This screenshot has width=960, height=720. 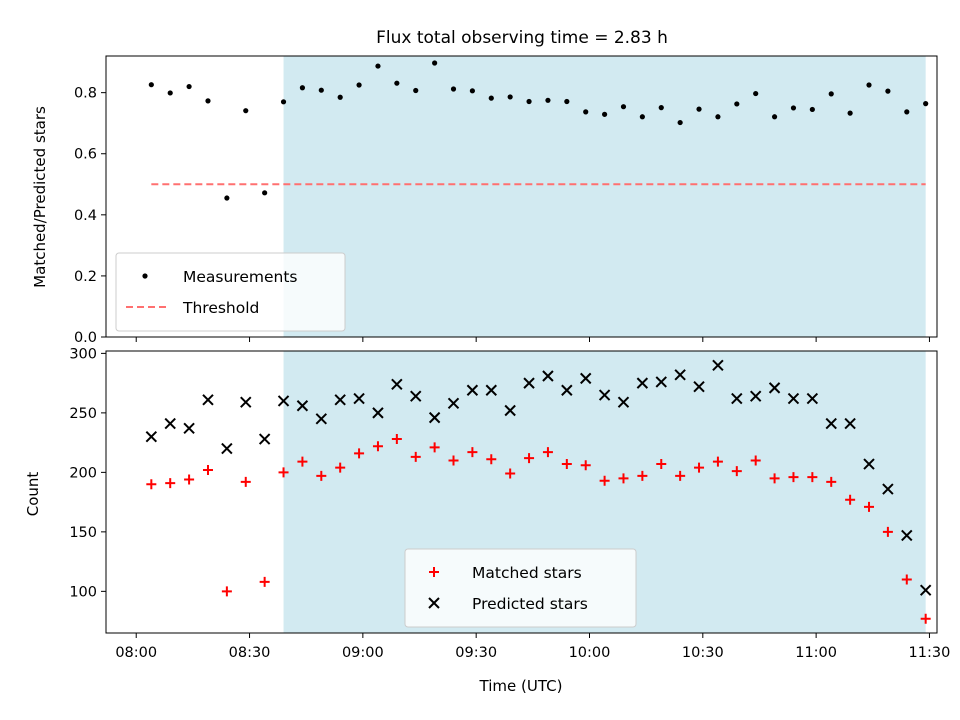 What do you see at coordinates (240, 277) in the screenshot?
I see `legend-label: Measurements` at bounding box center [240, 277].